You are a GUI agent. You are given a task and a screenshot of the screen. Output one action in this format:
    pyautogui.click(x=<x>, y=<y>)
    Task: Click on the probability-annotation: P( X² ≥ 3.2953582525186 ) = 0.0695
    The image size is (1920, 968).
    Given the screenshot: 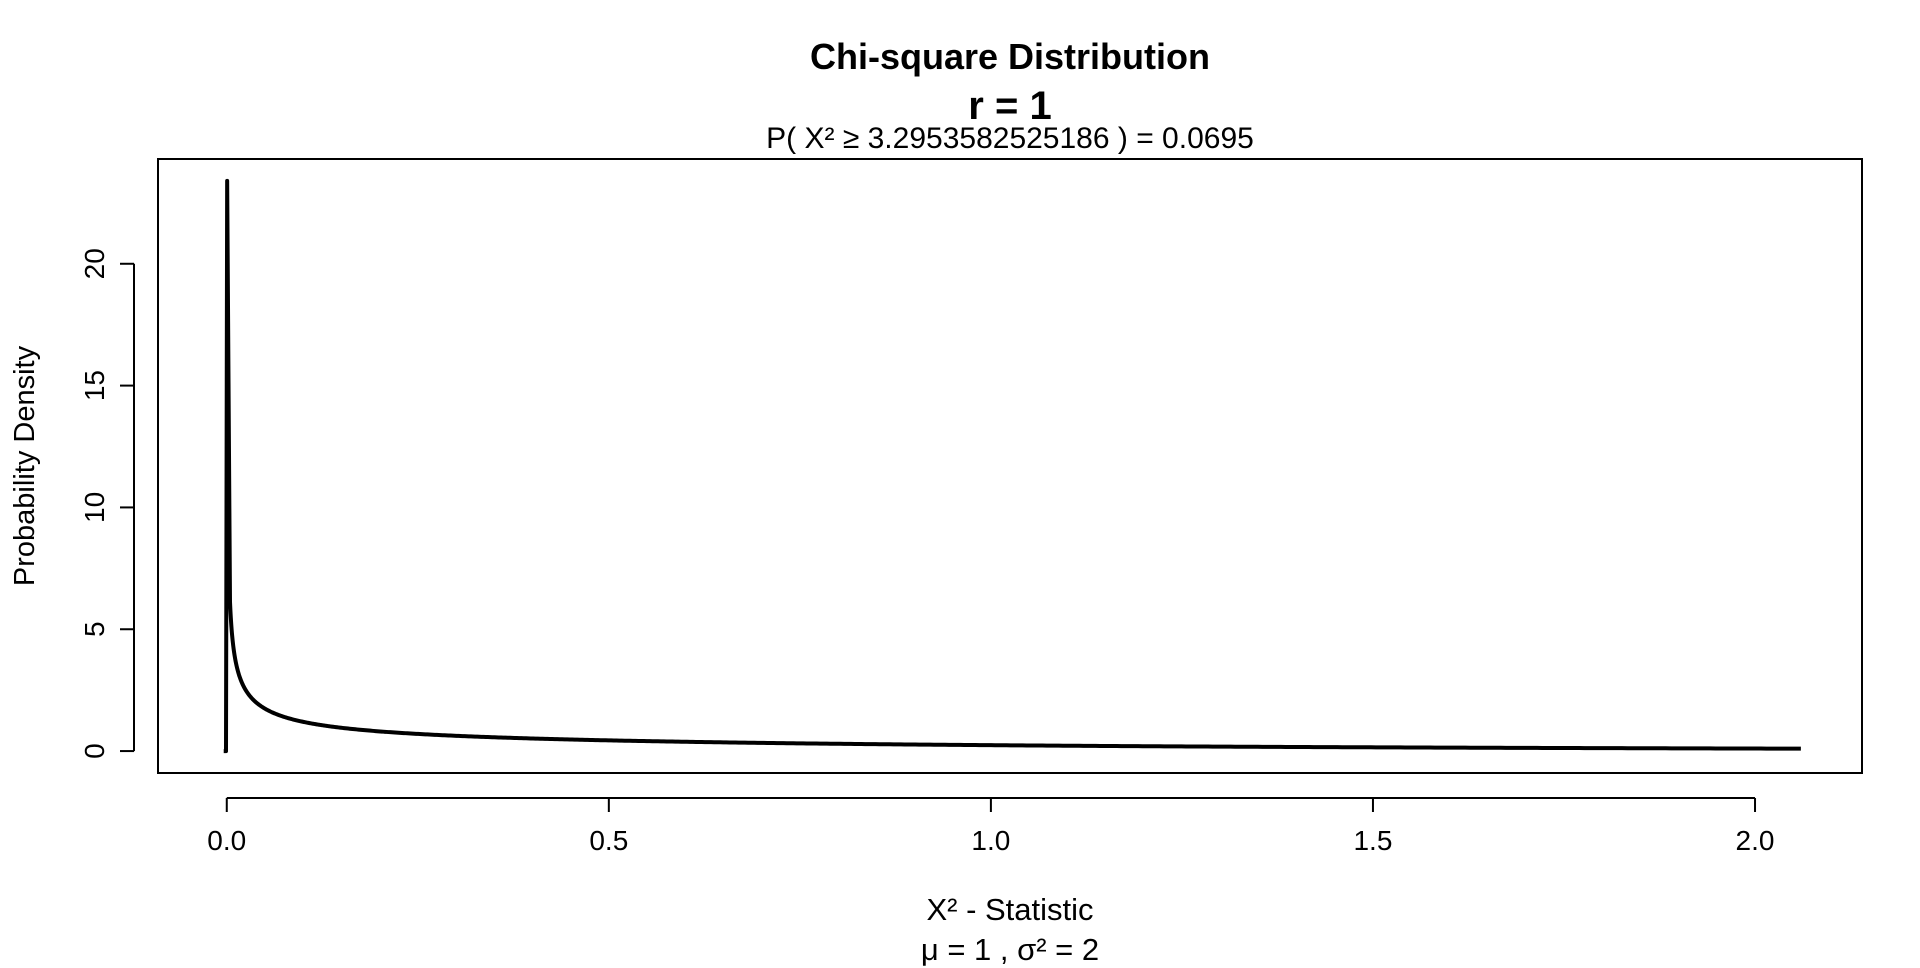 What is the action you would take?
    pyautogui.click(x=1010, y=138)
    